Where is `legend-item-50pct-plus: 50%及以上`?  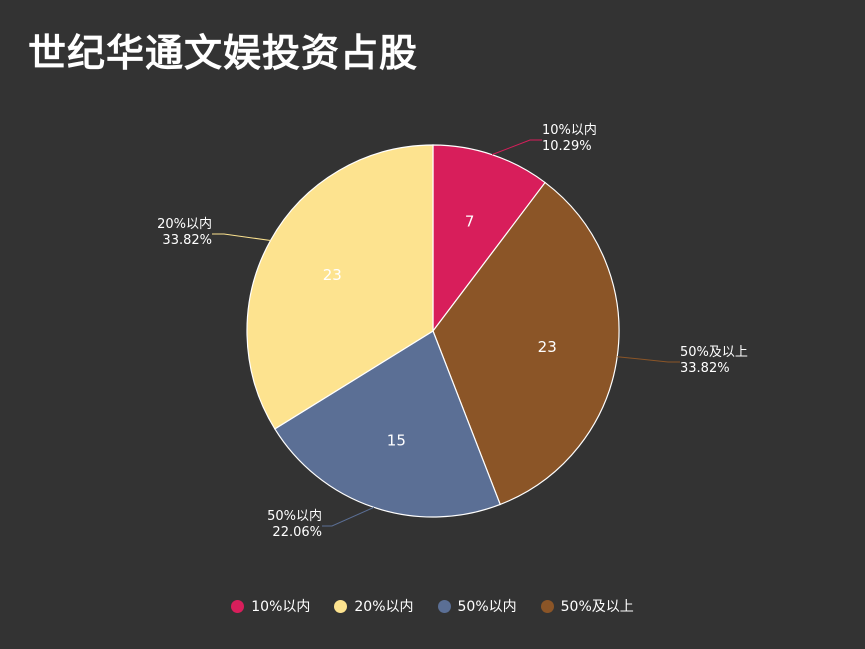
legend-item-50pct-plus: 50%及以上 is located at coordinates (587, 606).